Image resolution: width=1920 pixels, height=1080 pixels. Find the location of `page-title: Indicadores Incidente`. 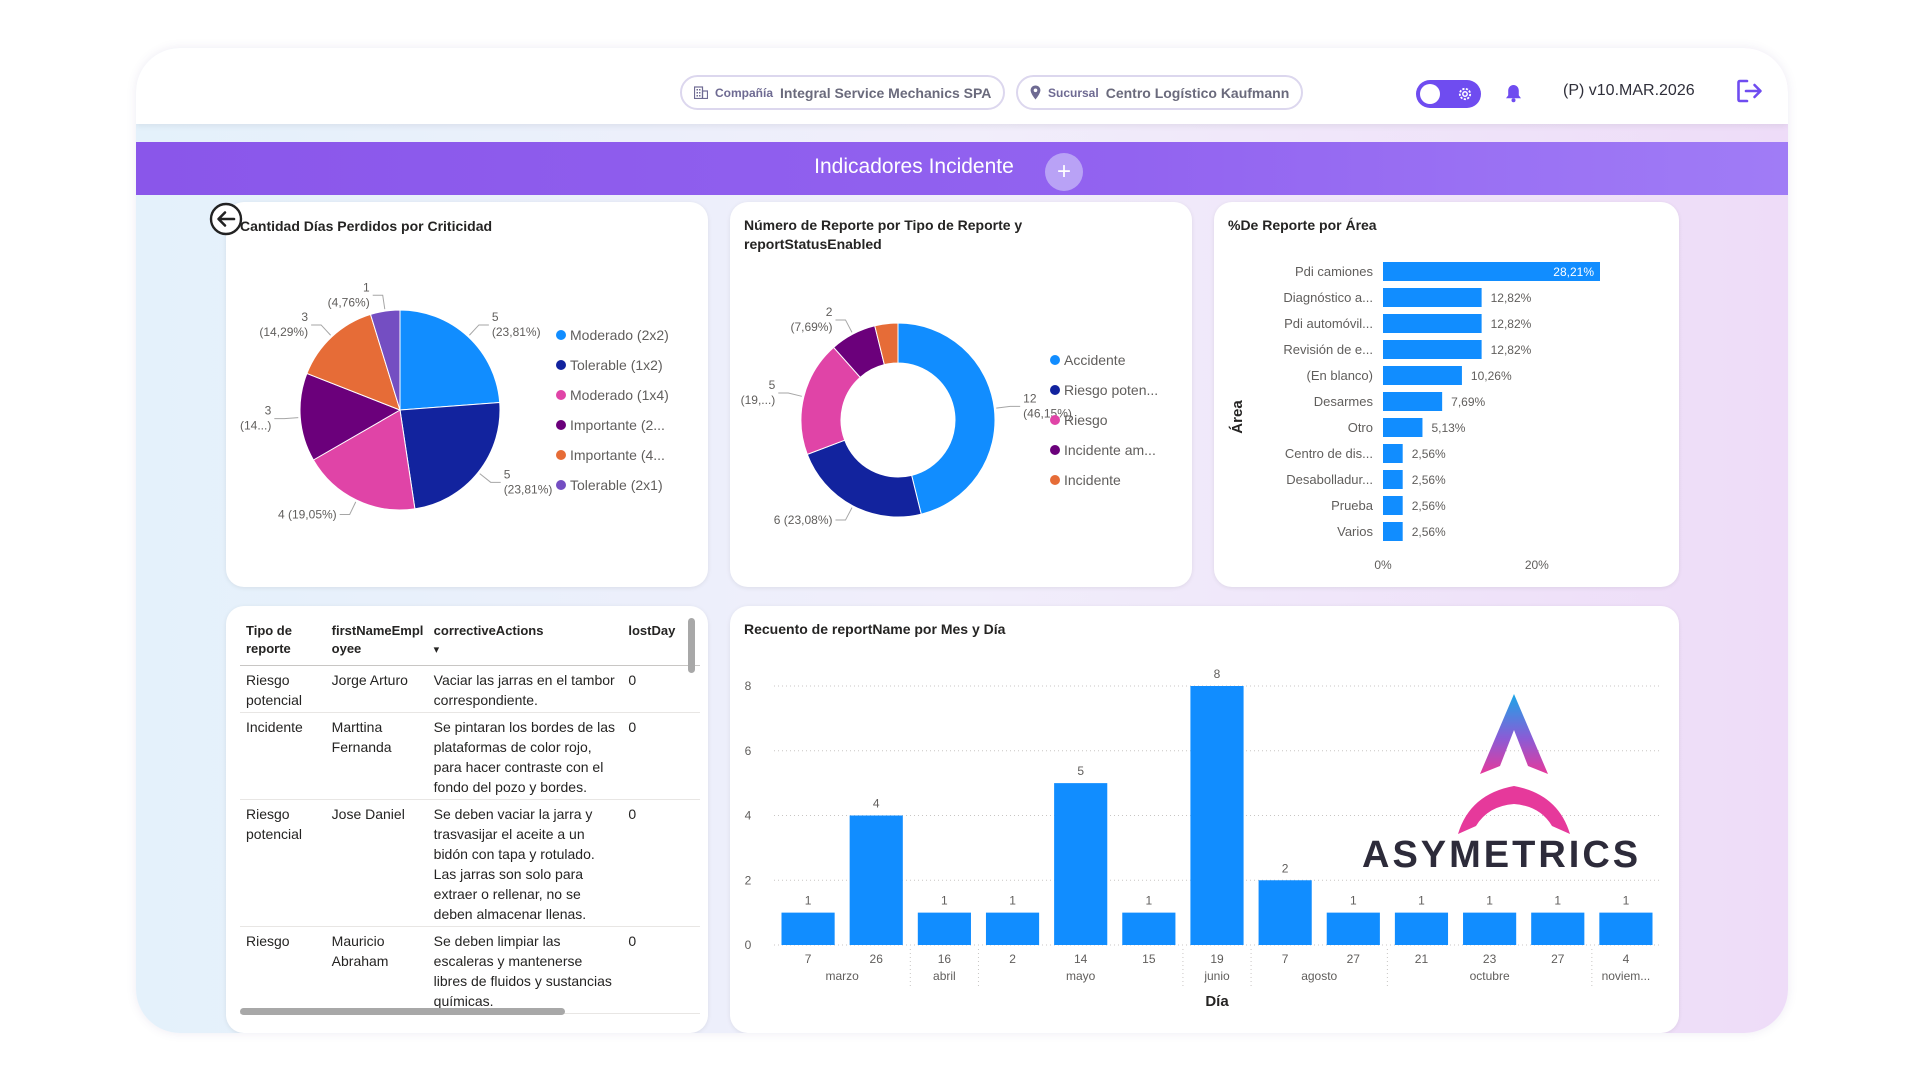

page-title: Indicadores Incidente is located at coordinates (914, 166).